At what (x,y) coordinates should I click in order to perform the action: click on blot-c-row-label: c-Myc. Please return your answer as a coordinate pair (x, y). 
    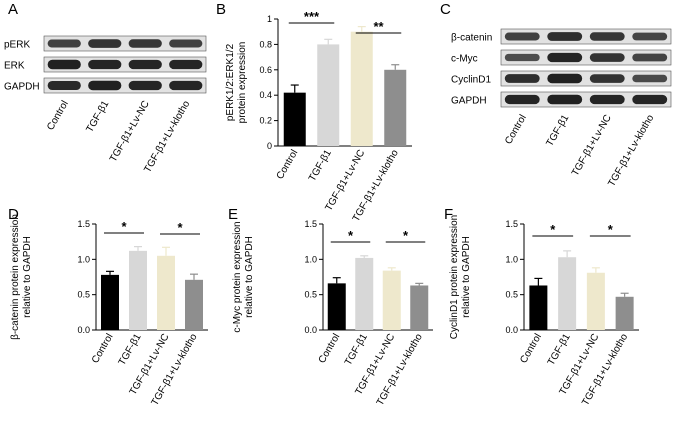
    Looking at the image, I should click on (464, 59).